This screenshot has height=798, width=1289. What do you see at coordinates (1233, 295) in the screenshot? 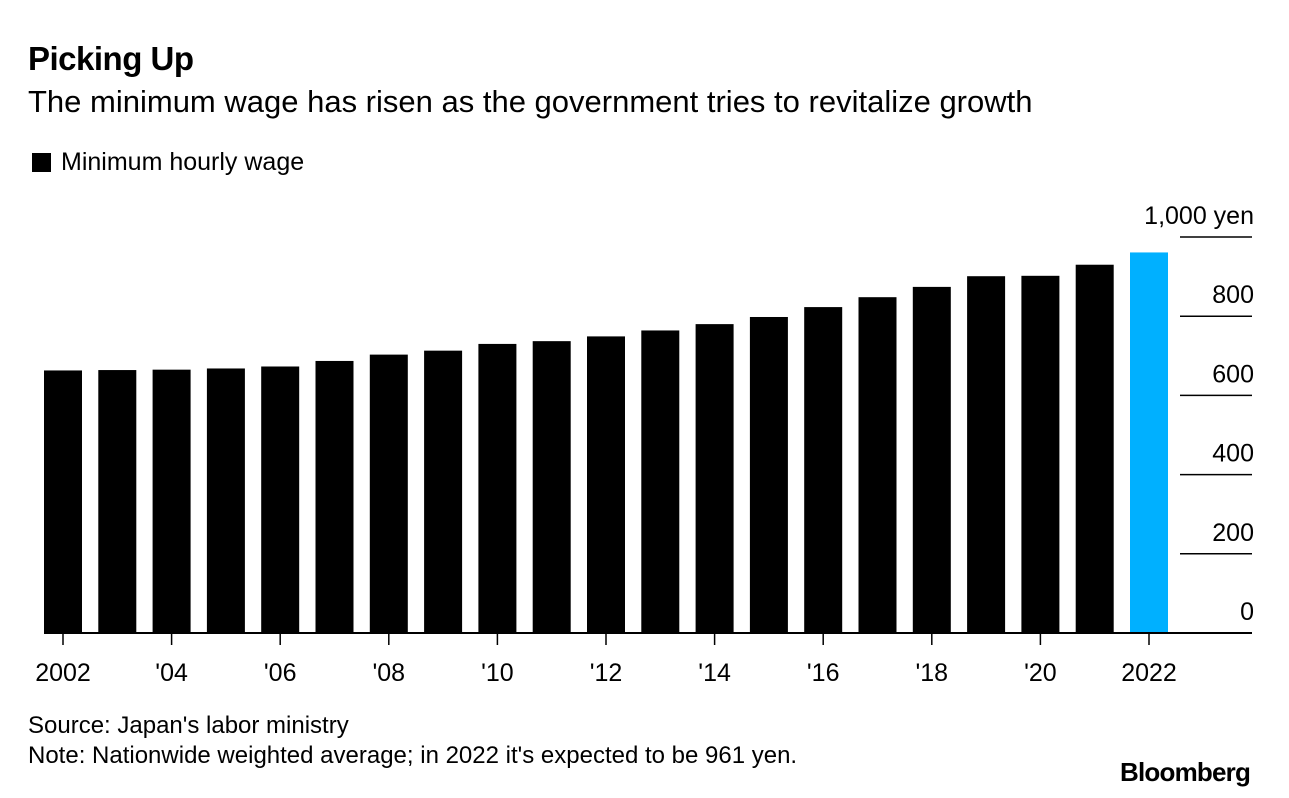
I see `y-tick-label: 800` at bounding box center [1233, 295].